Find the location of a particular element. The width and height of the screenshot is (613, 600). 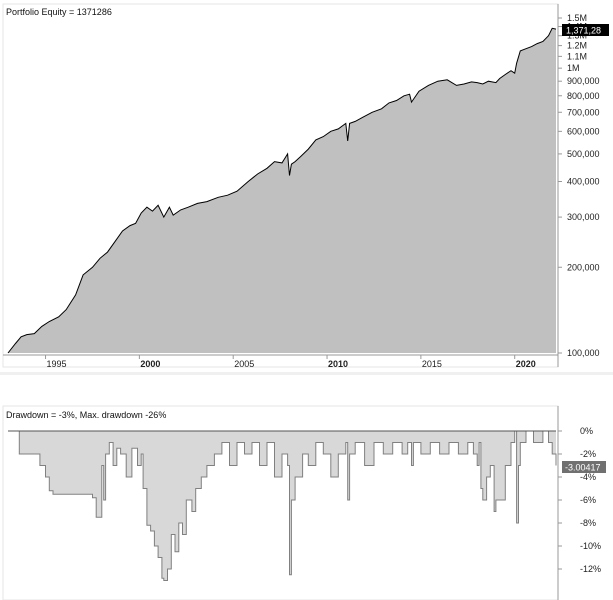

equity-last-value-rect is located at coordinates (585, 30).